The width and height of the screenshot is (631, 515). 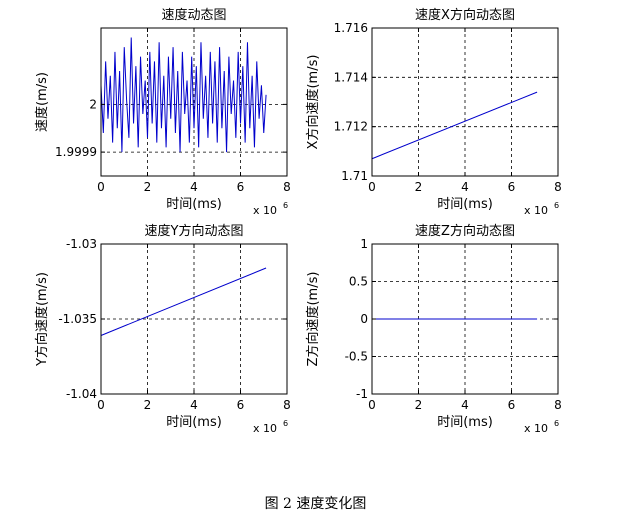 What do you see at coordinates (315, 504) in the screenshot?
I see `figure-caption: 图 2 速度变化图` at bounding box center [315, 504].